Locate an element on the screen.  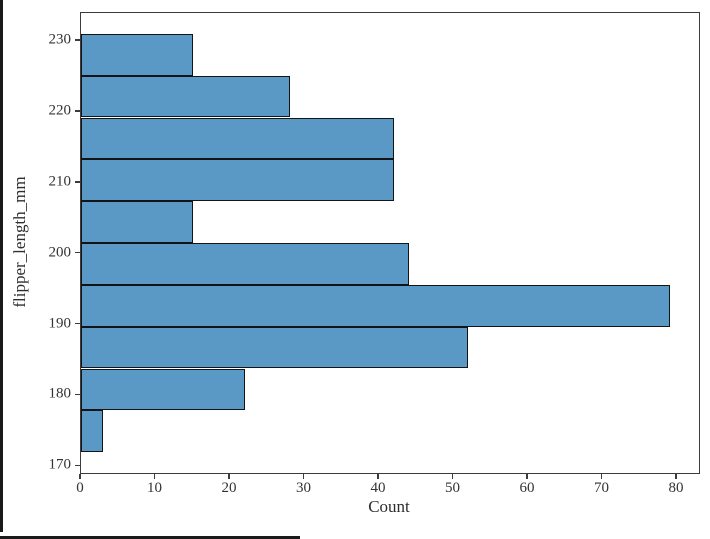
x-axis-label: Count is located at coordinates (389, 506).